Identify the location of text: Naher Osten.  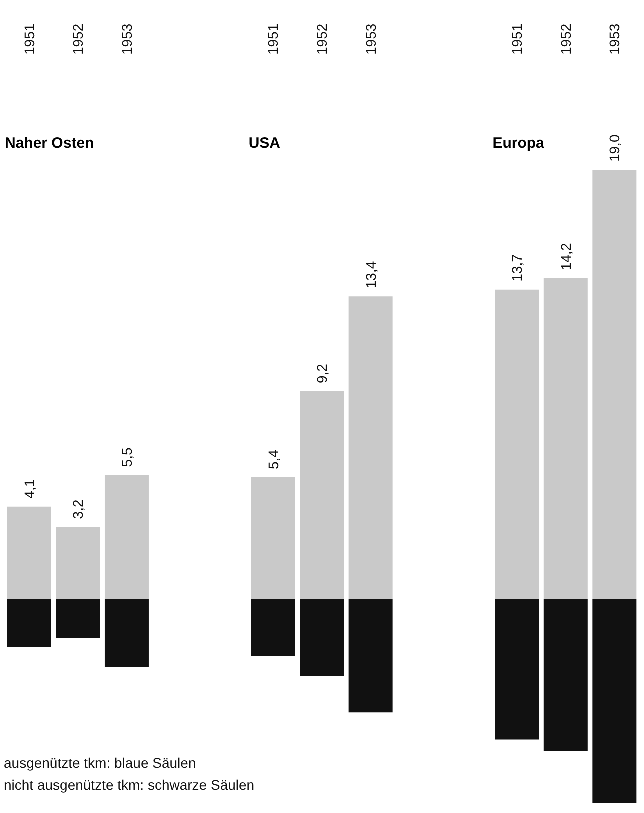
(49, 143).